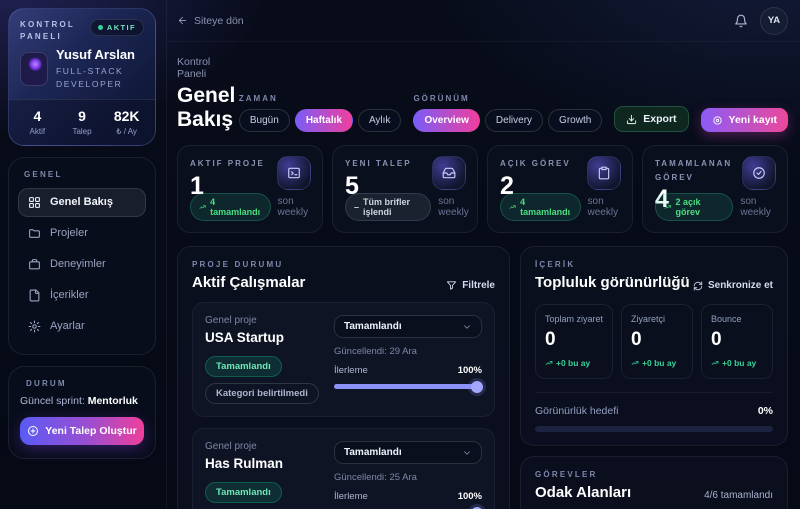 The width and height of the screenshot is (800, 509). What do you see at coordinates (249, 282) in the screenshot?
I see `projects-title: Aktif Çalışmalar` at bounding box center [249, 282].